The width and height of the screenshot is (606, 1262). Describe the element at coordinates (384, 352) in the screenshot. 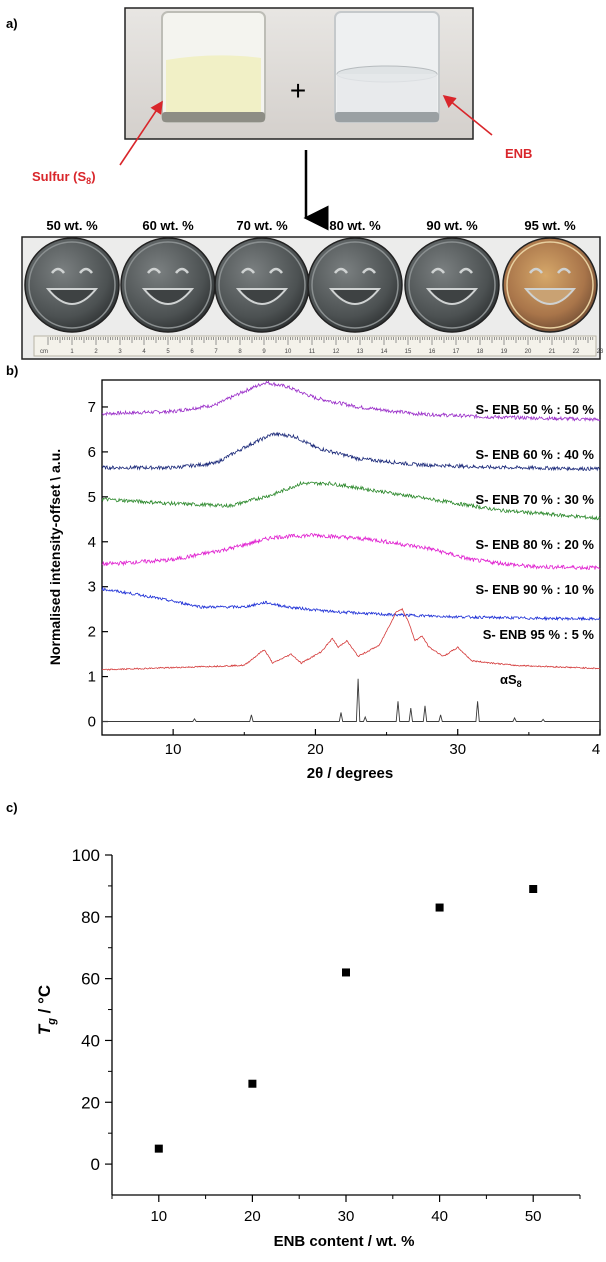

I see `ruler-number: 14` at that location.